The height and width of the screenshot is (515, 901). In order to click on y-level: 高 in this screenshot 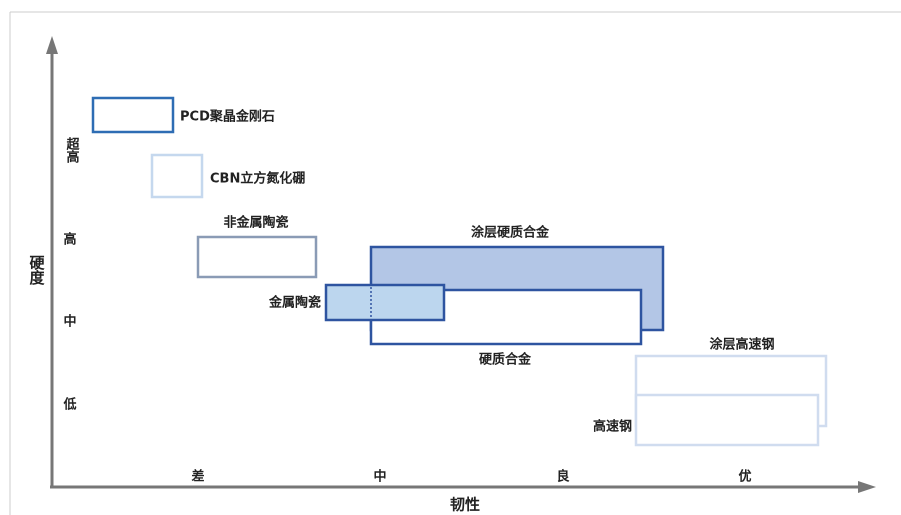, I will do `click(69, 240)`.